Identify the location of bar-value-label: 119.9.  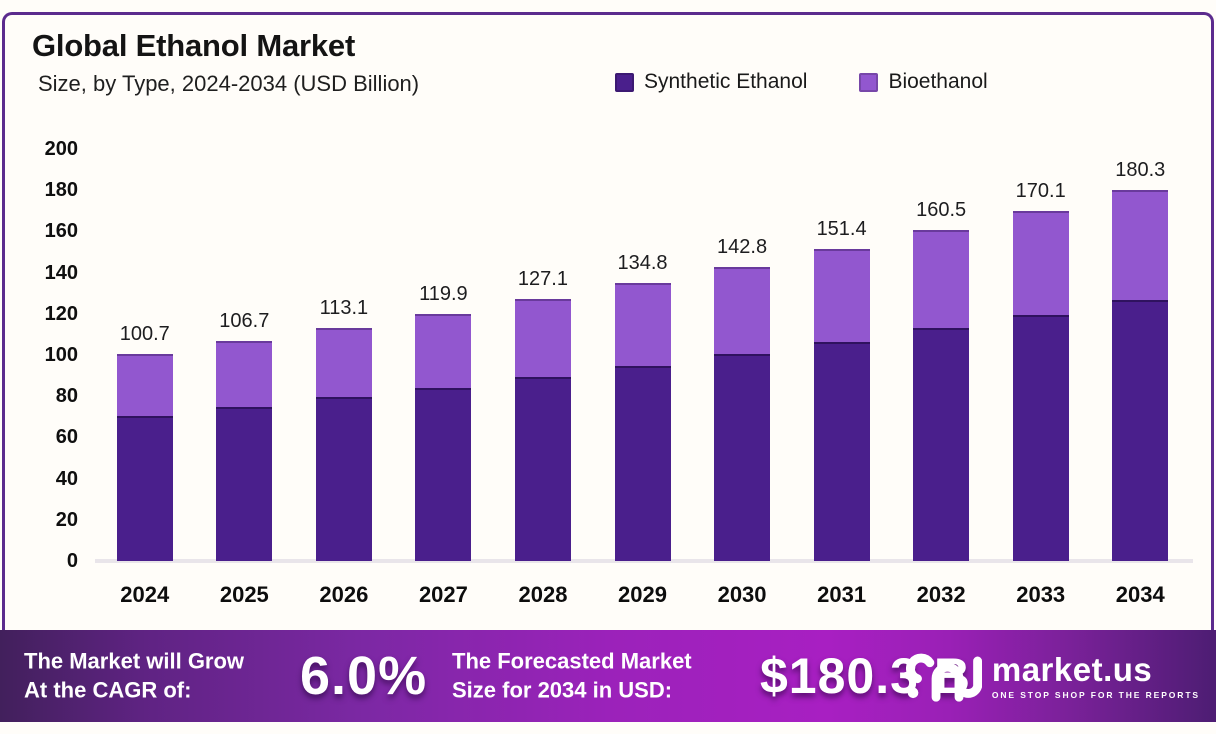
(443, 294).